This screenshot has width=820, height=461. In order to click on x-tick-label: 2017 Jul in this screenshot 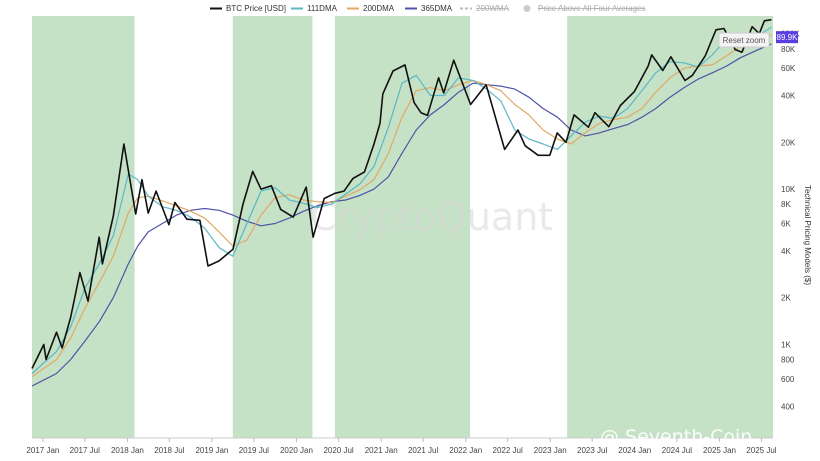, I will do `click(85, 450)`.